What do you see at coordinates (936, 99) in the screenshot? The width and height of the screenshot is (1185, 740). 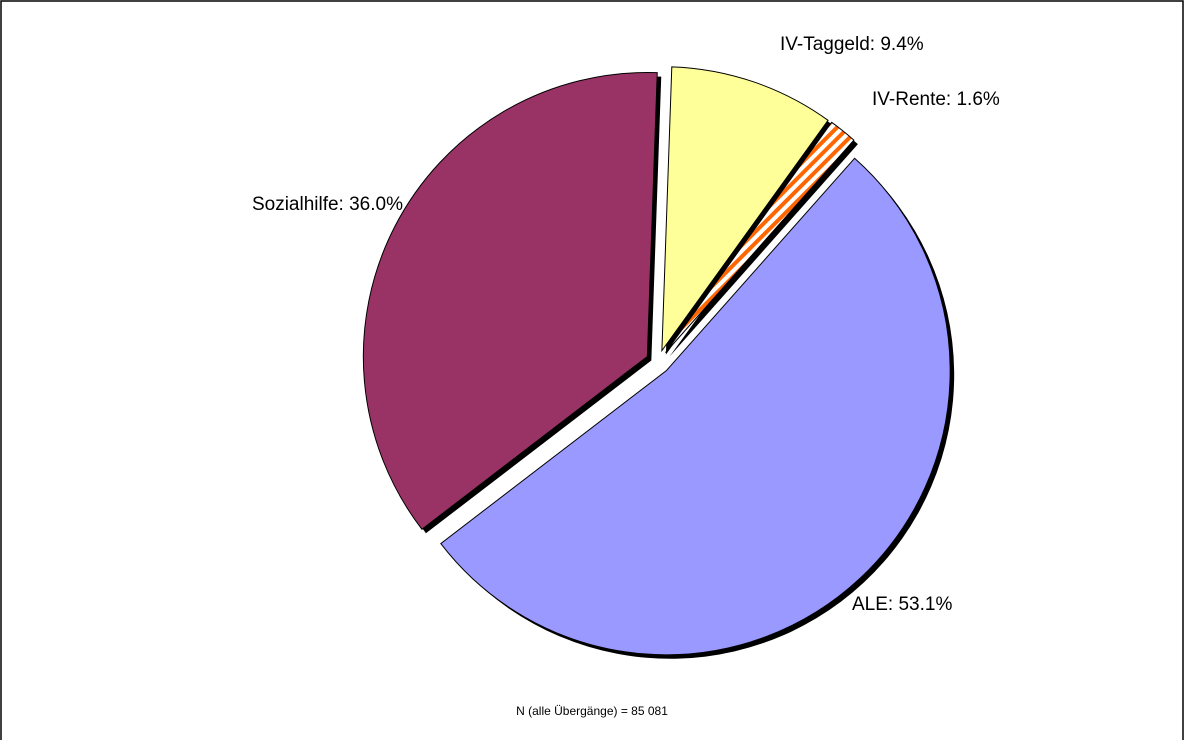 I see `data-label: IV-Rente: 1.6%` at bounding box center [936, 99].